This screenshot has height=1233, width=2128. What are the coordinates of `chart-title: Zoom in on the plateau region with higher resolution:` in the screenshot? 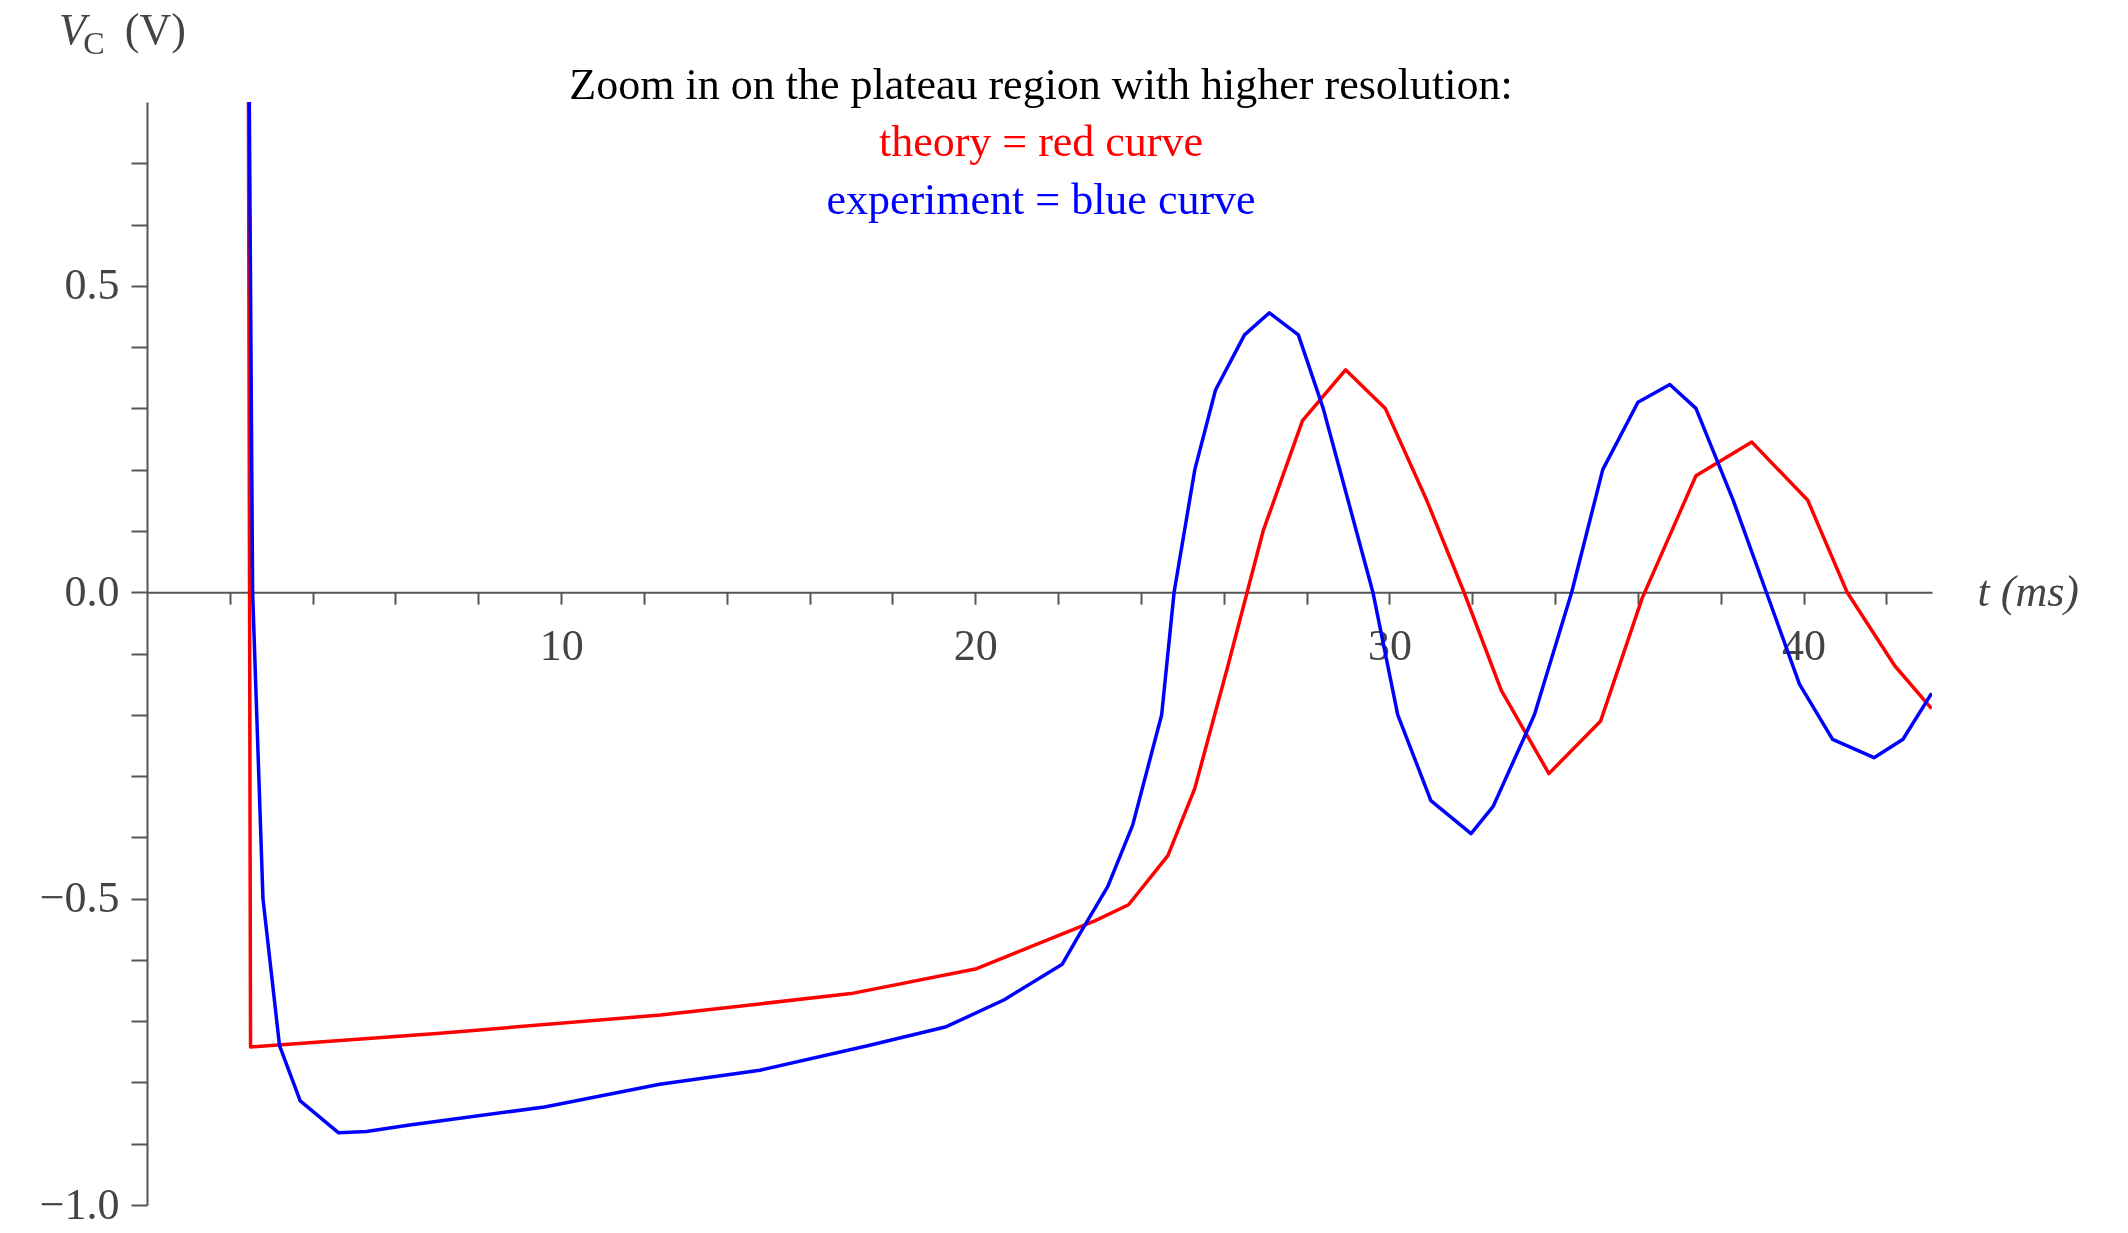 It's located at (1041, 84).